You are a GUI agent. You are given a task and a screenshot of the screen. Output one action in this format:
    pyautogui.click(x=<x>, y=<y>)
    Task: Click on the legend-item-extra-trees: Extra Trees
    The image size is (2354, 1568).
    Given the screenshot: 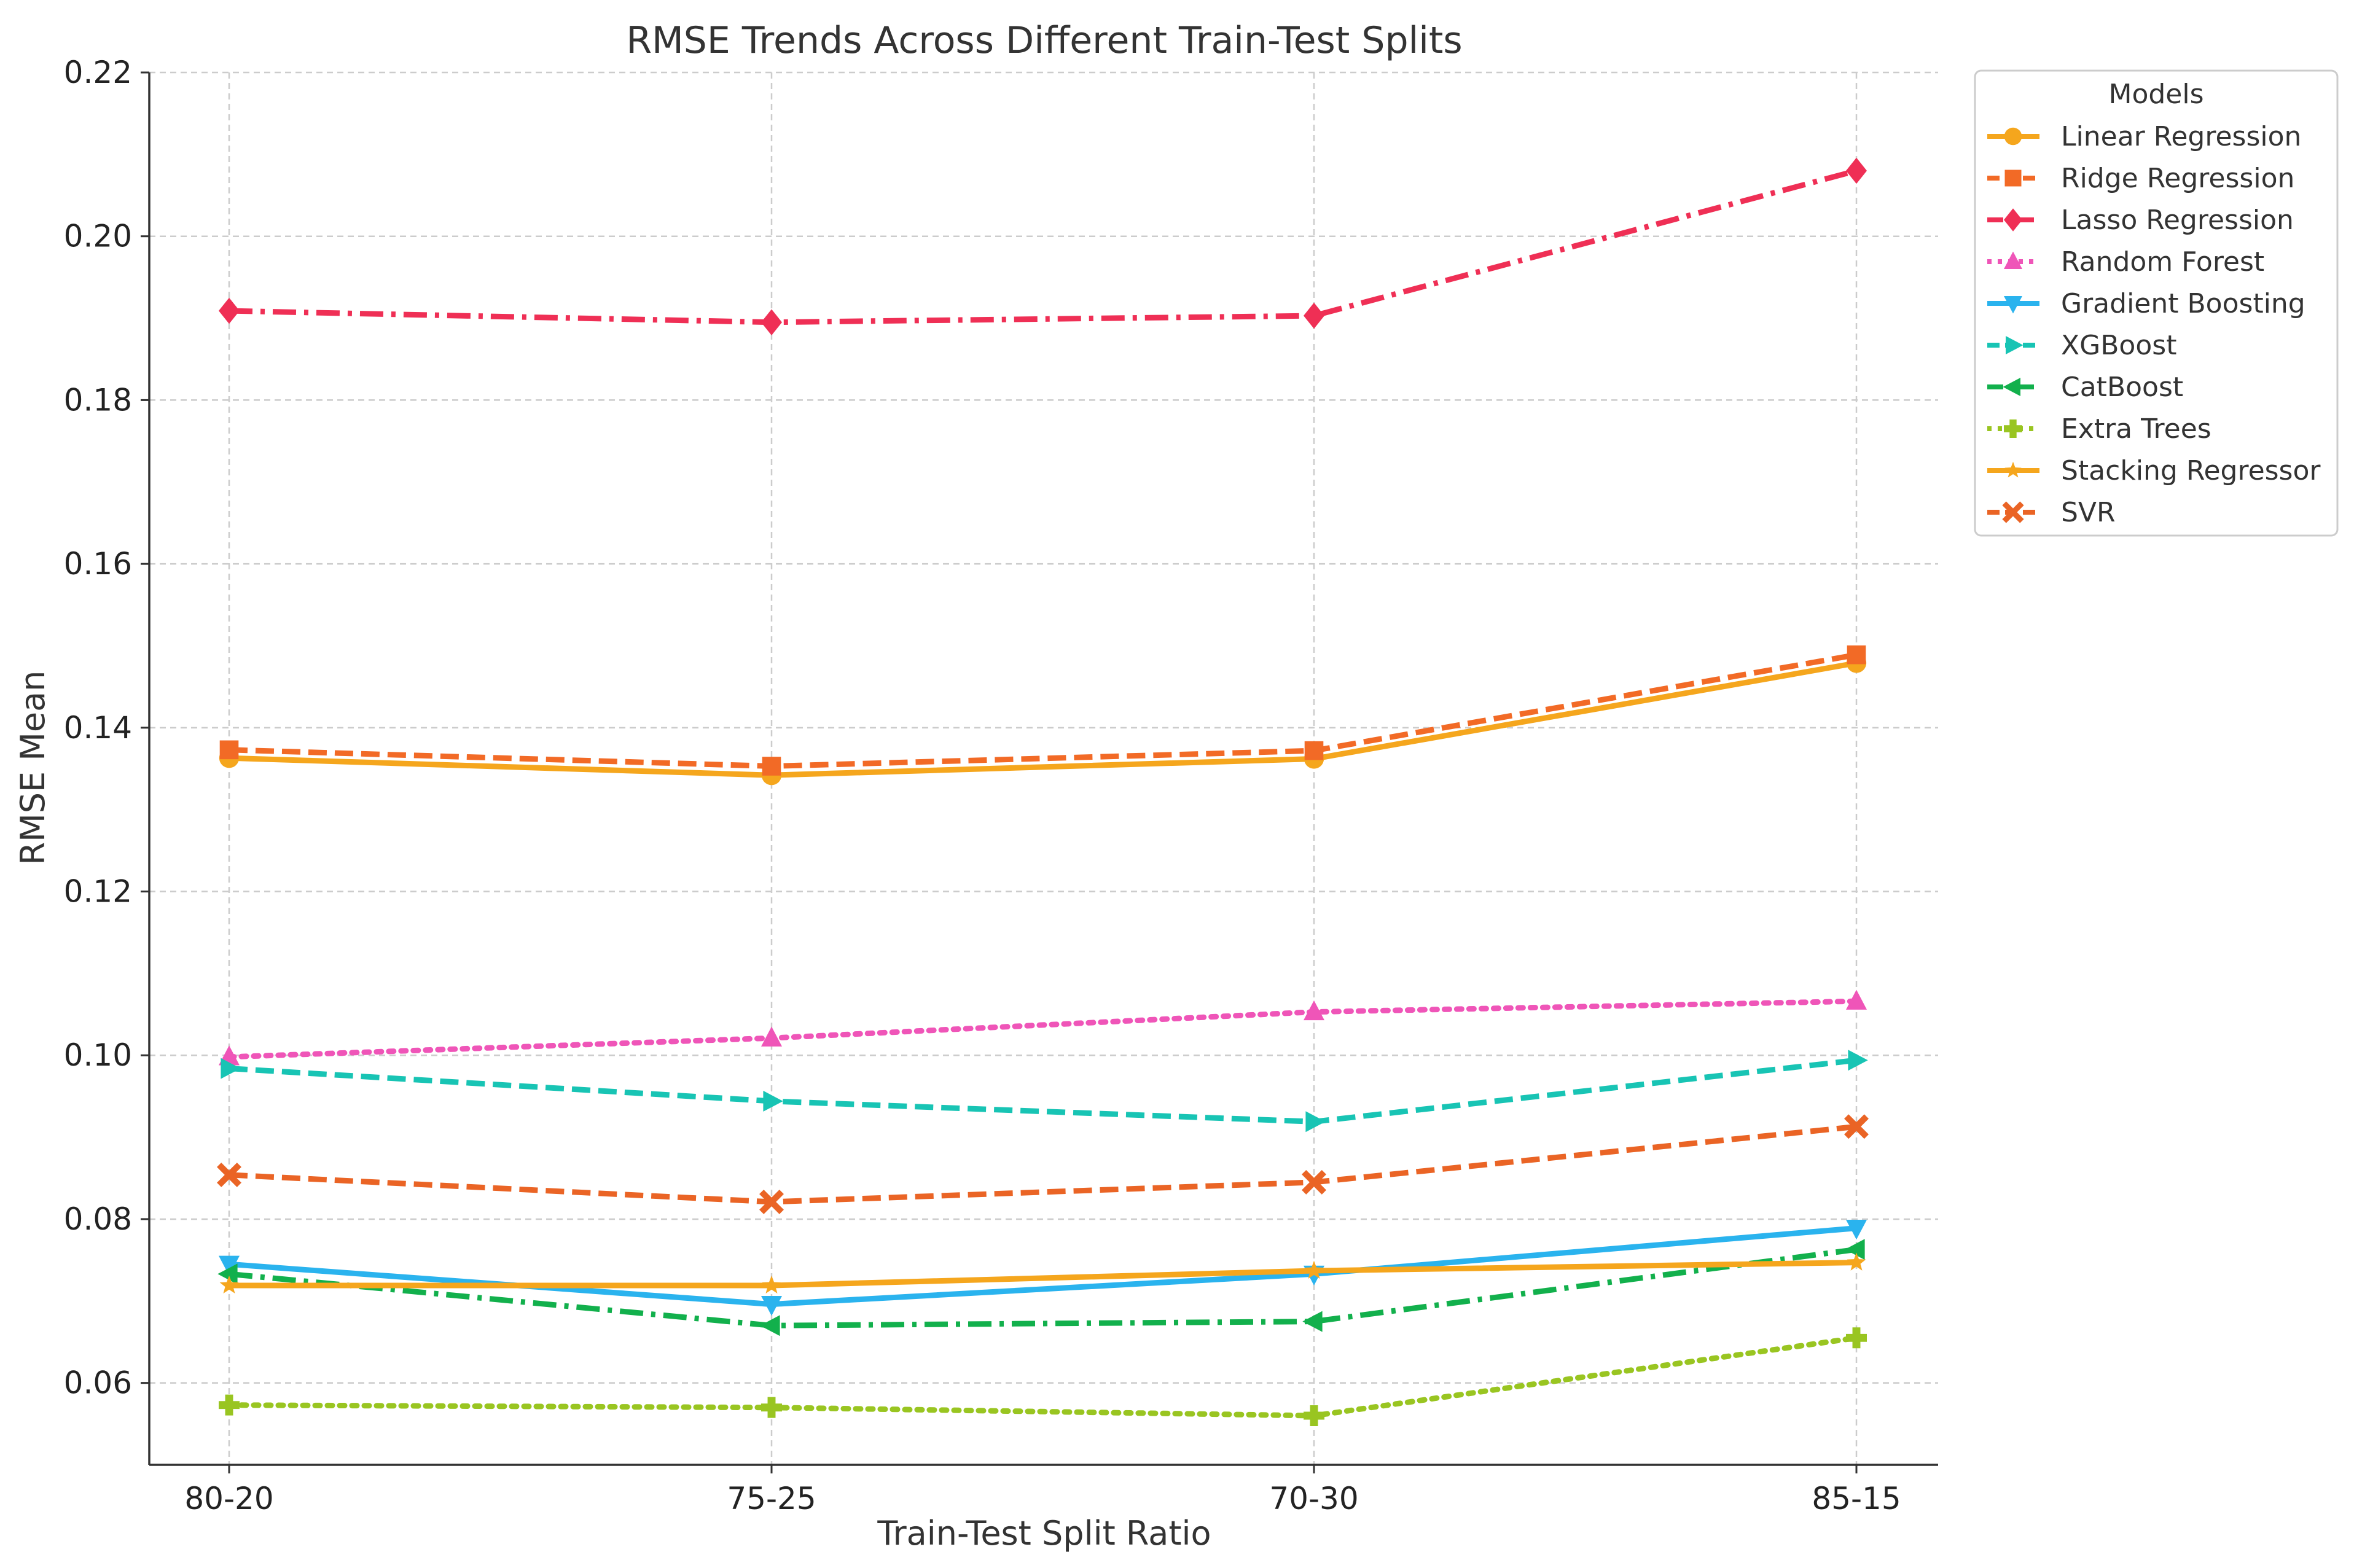 What is the action you would take?
    pyautogui.click(x=2099, y=429)
    